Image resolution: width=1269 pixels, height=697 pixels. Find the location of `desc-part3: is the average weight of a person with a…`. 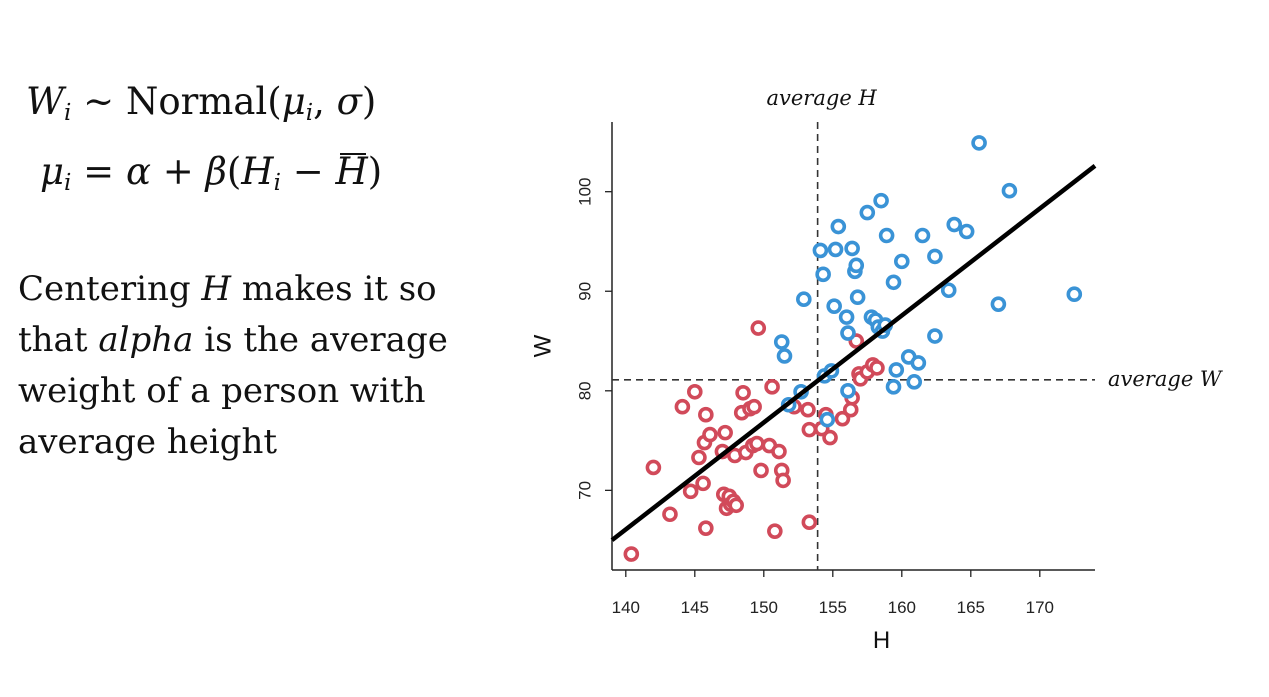

desc-part3: is the average weight of a person with a… is located at coordinates (233, 391).